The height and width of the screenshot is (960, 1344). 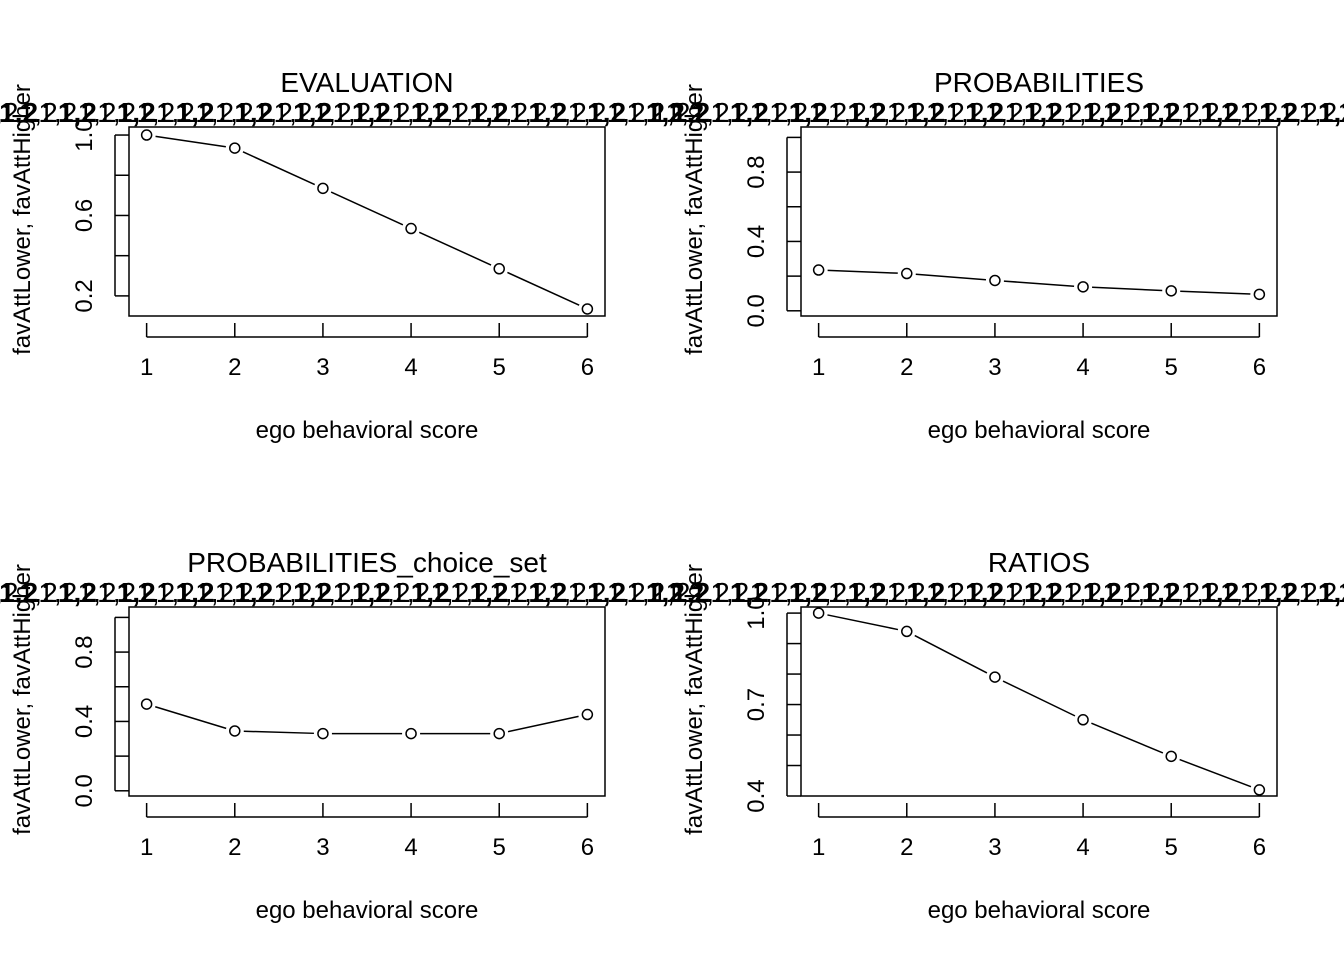 I want to click on chart-title: PROBABILITIES, so click(x=1039, y=82).